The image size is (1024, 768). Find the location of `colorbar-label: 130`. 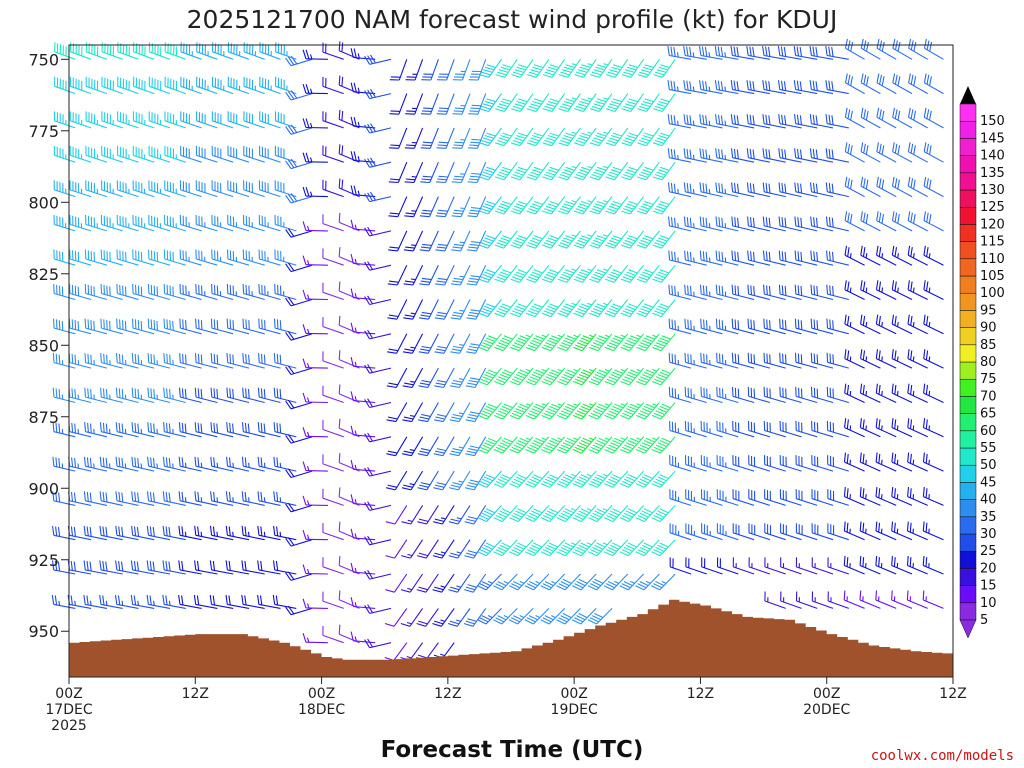

colorbar-label: 130 is located at coordinates (992, 190).